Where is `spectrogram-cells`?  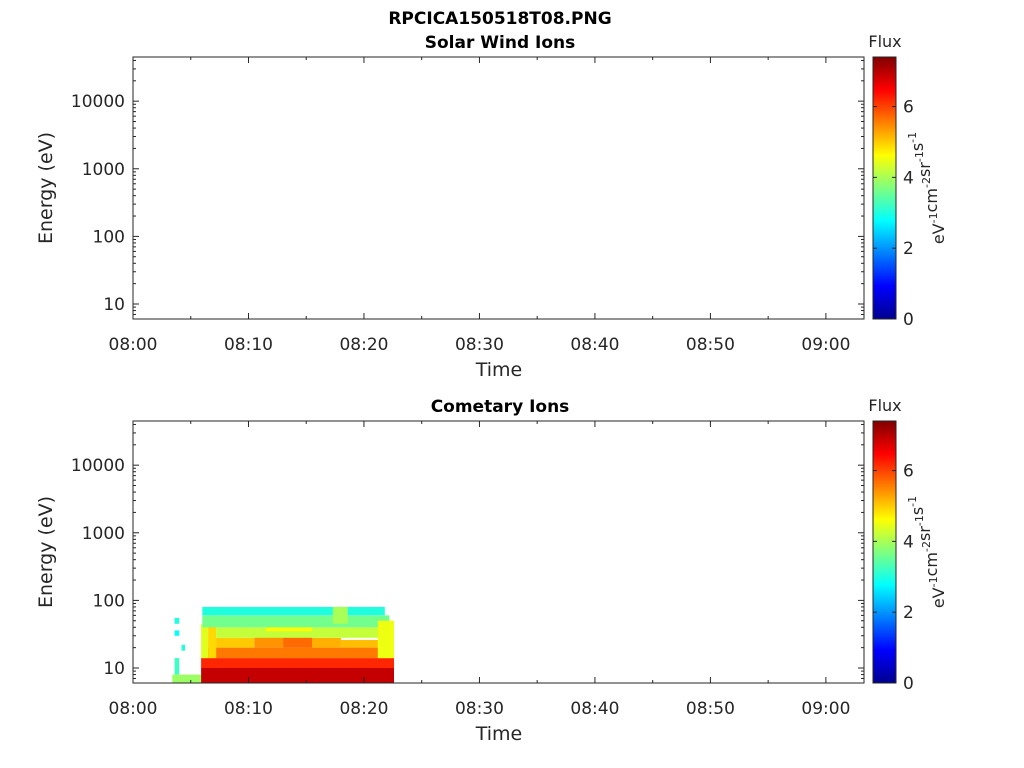 spectrogram-cells is located at coordinates (283, 644).